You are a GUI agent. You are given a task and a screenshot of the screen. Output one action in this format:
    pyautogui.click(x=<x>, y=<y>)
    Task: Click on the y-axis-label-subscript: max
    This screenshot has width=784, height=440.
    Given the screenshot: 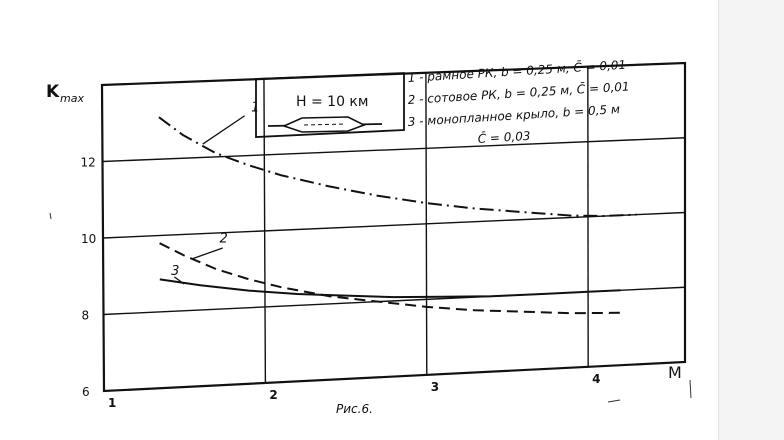 What is the action you would take?
    pyautogui.click(x=72, y=98)
    